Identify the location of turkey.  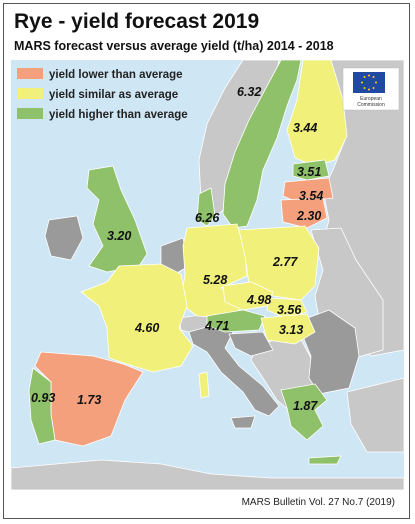
(375, 415).